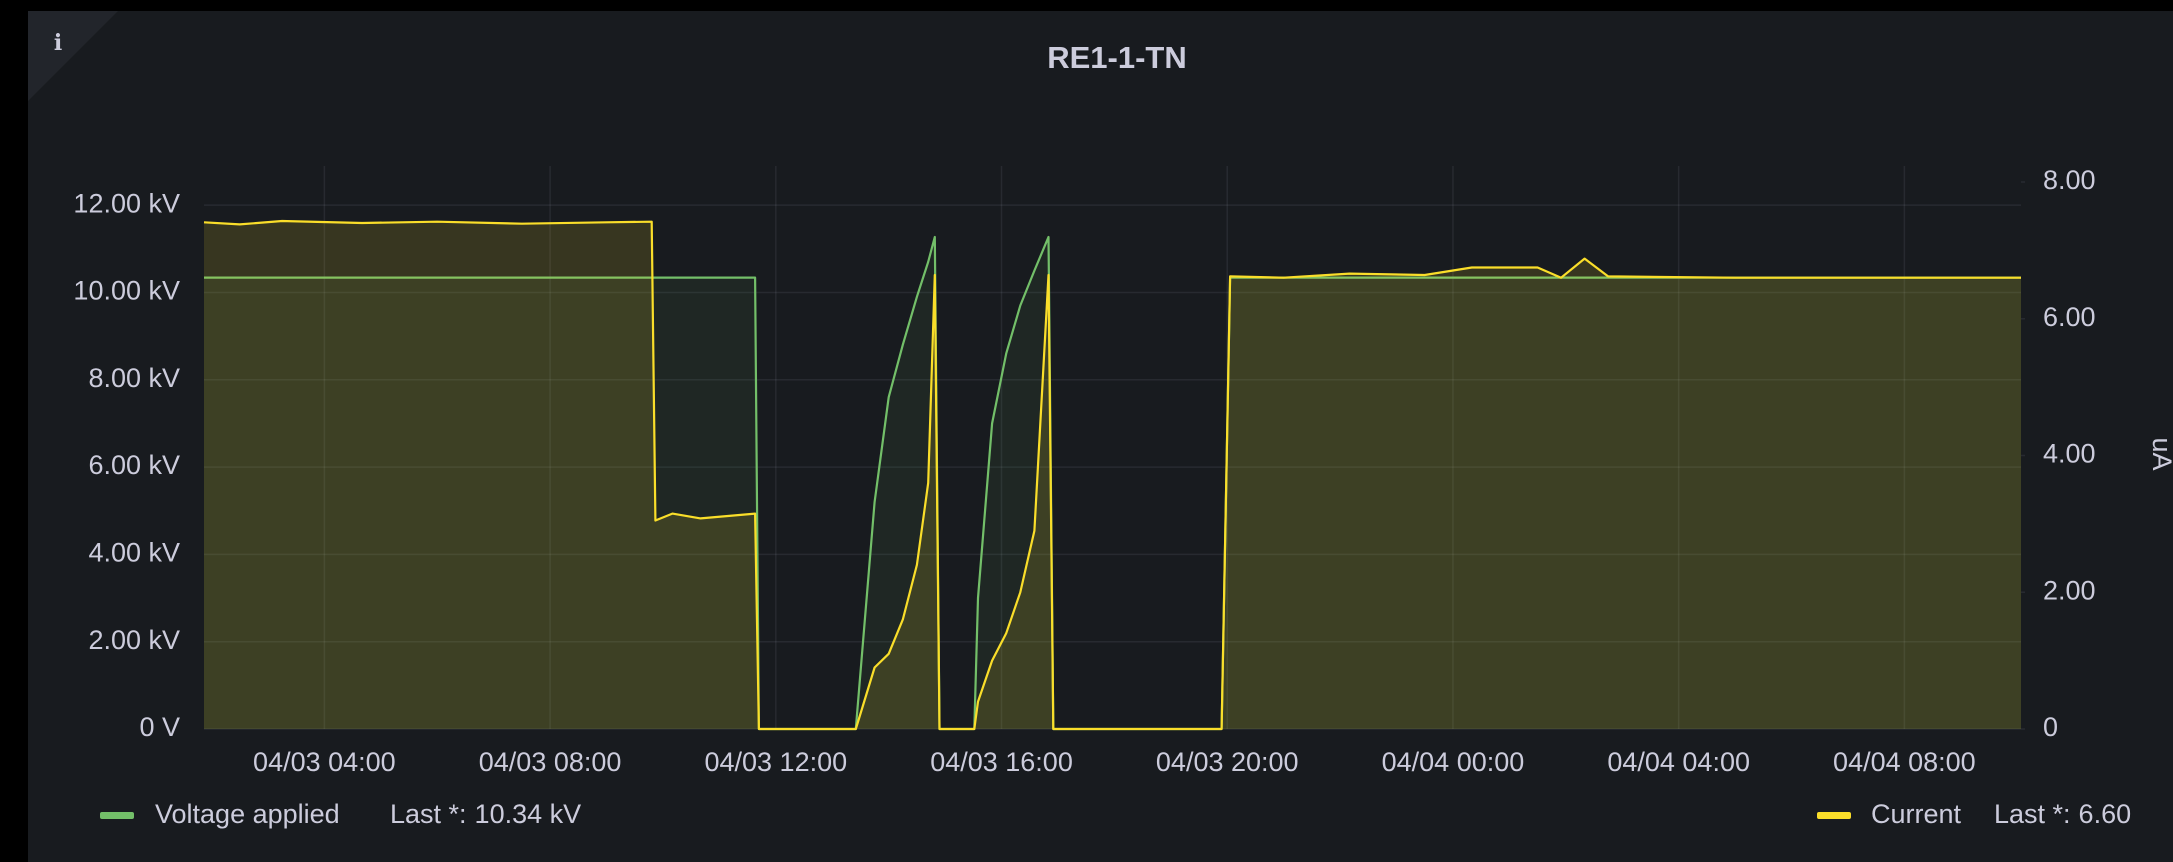 The width and height of the screenshot is (2173, 862). What do you see at coordinates (324, 762) in the screenshot?
I see `x-tick-label: 04/03 04:00` at bounding box center [324, 762].